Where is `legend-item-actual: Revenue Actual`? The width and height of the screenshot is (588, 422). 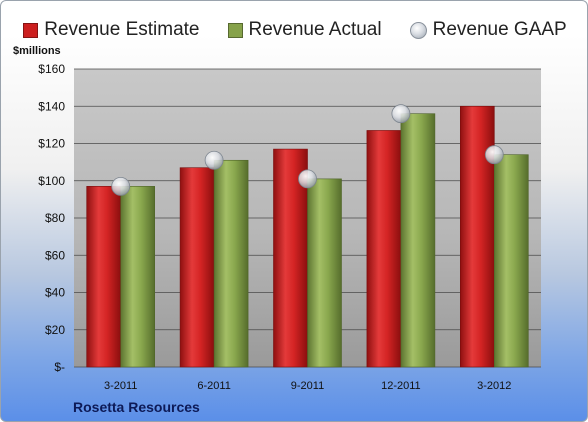 legend-item-actual: Revenue Actual is located at coordinates (304, 30).